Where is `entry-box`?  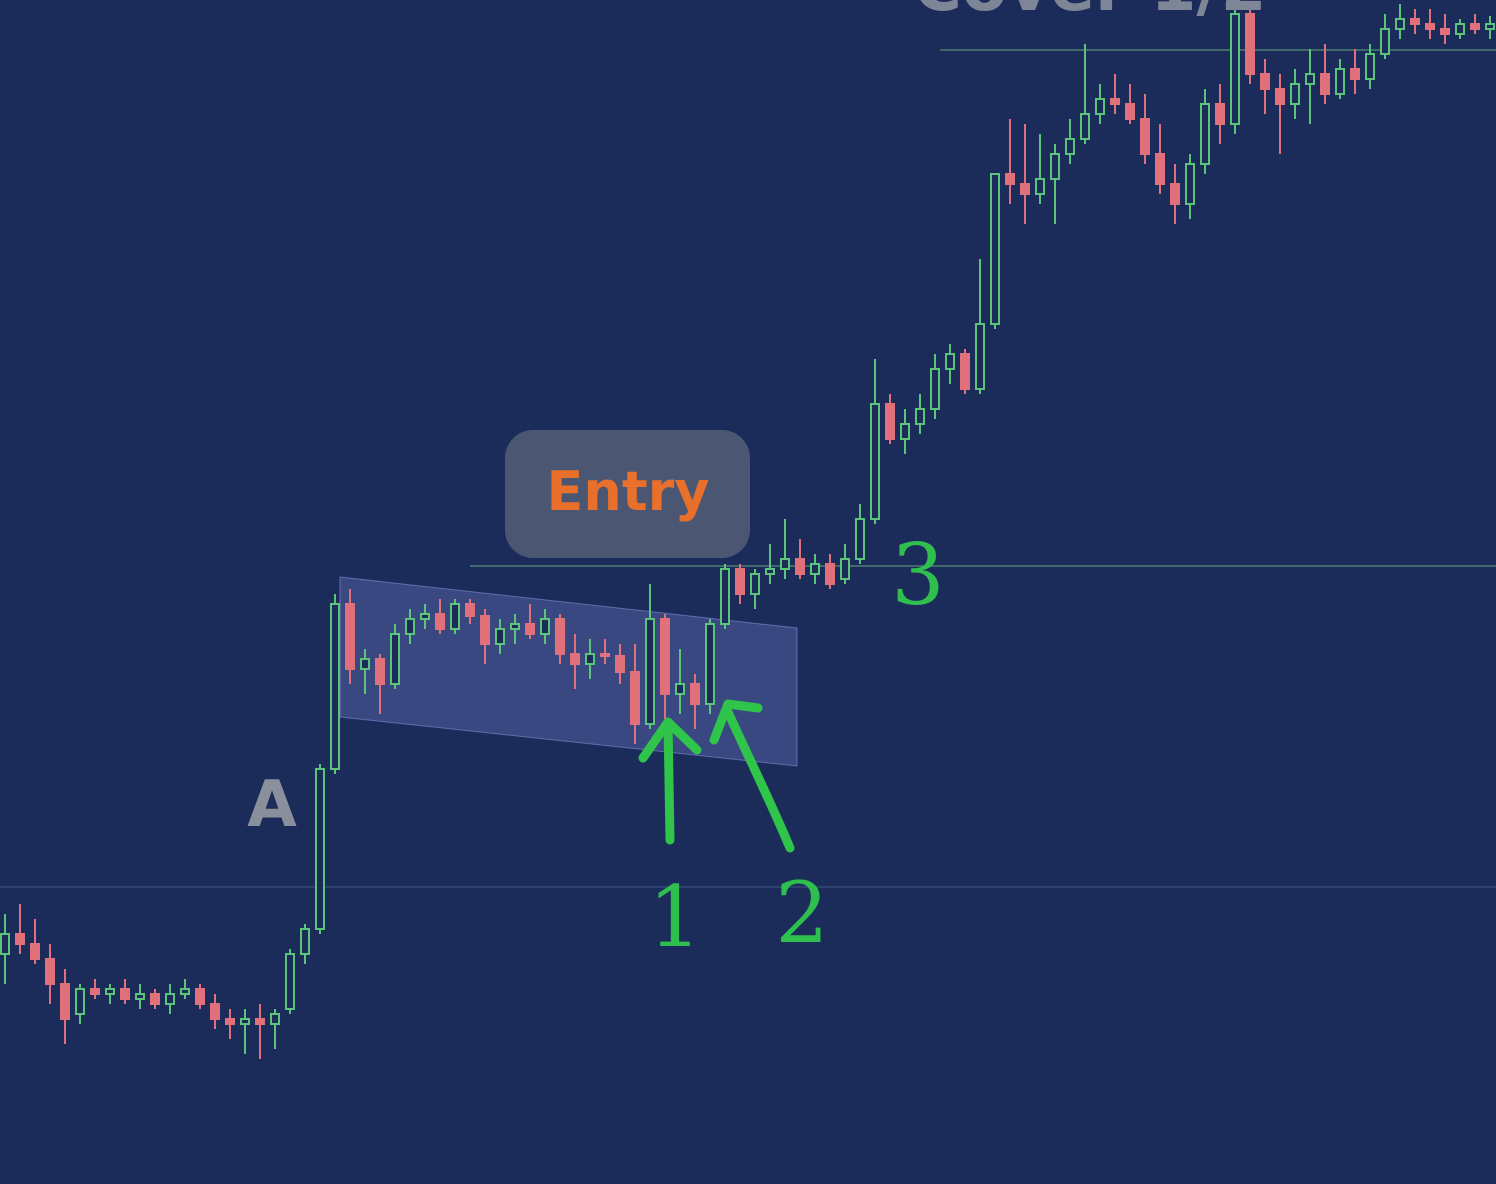 entry-box is located at coordinates (627, 494).